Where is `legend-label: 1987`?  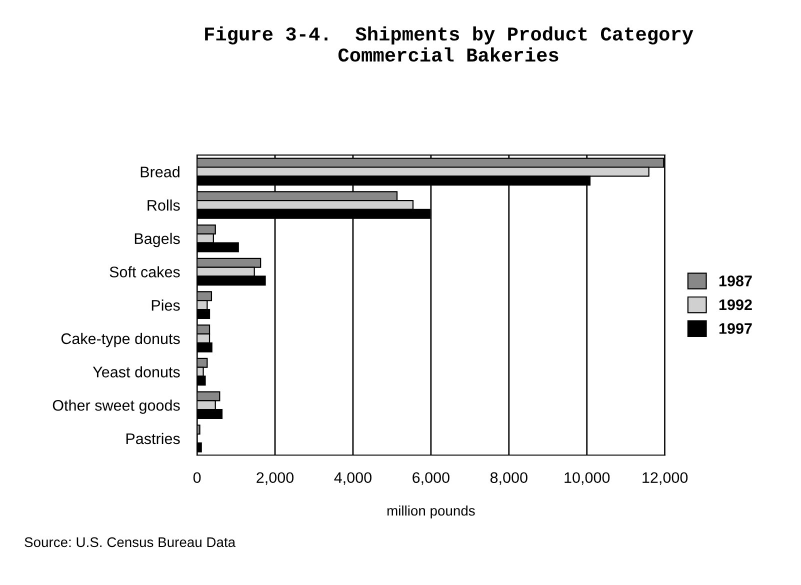 legend-label: 1987 is located at coordinates (735, 281).